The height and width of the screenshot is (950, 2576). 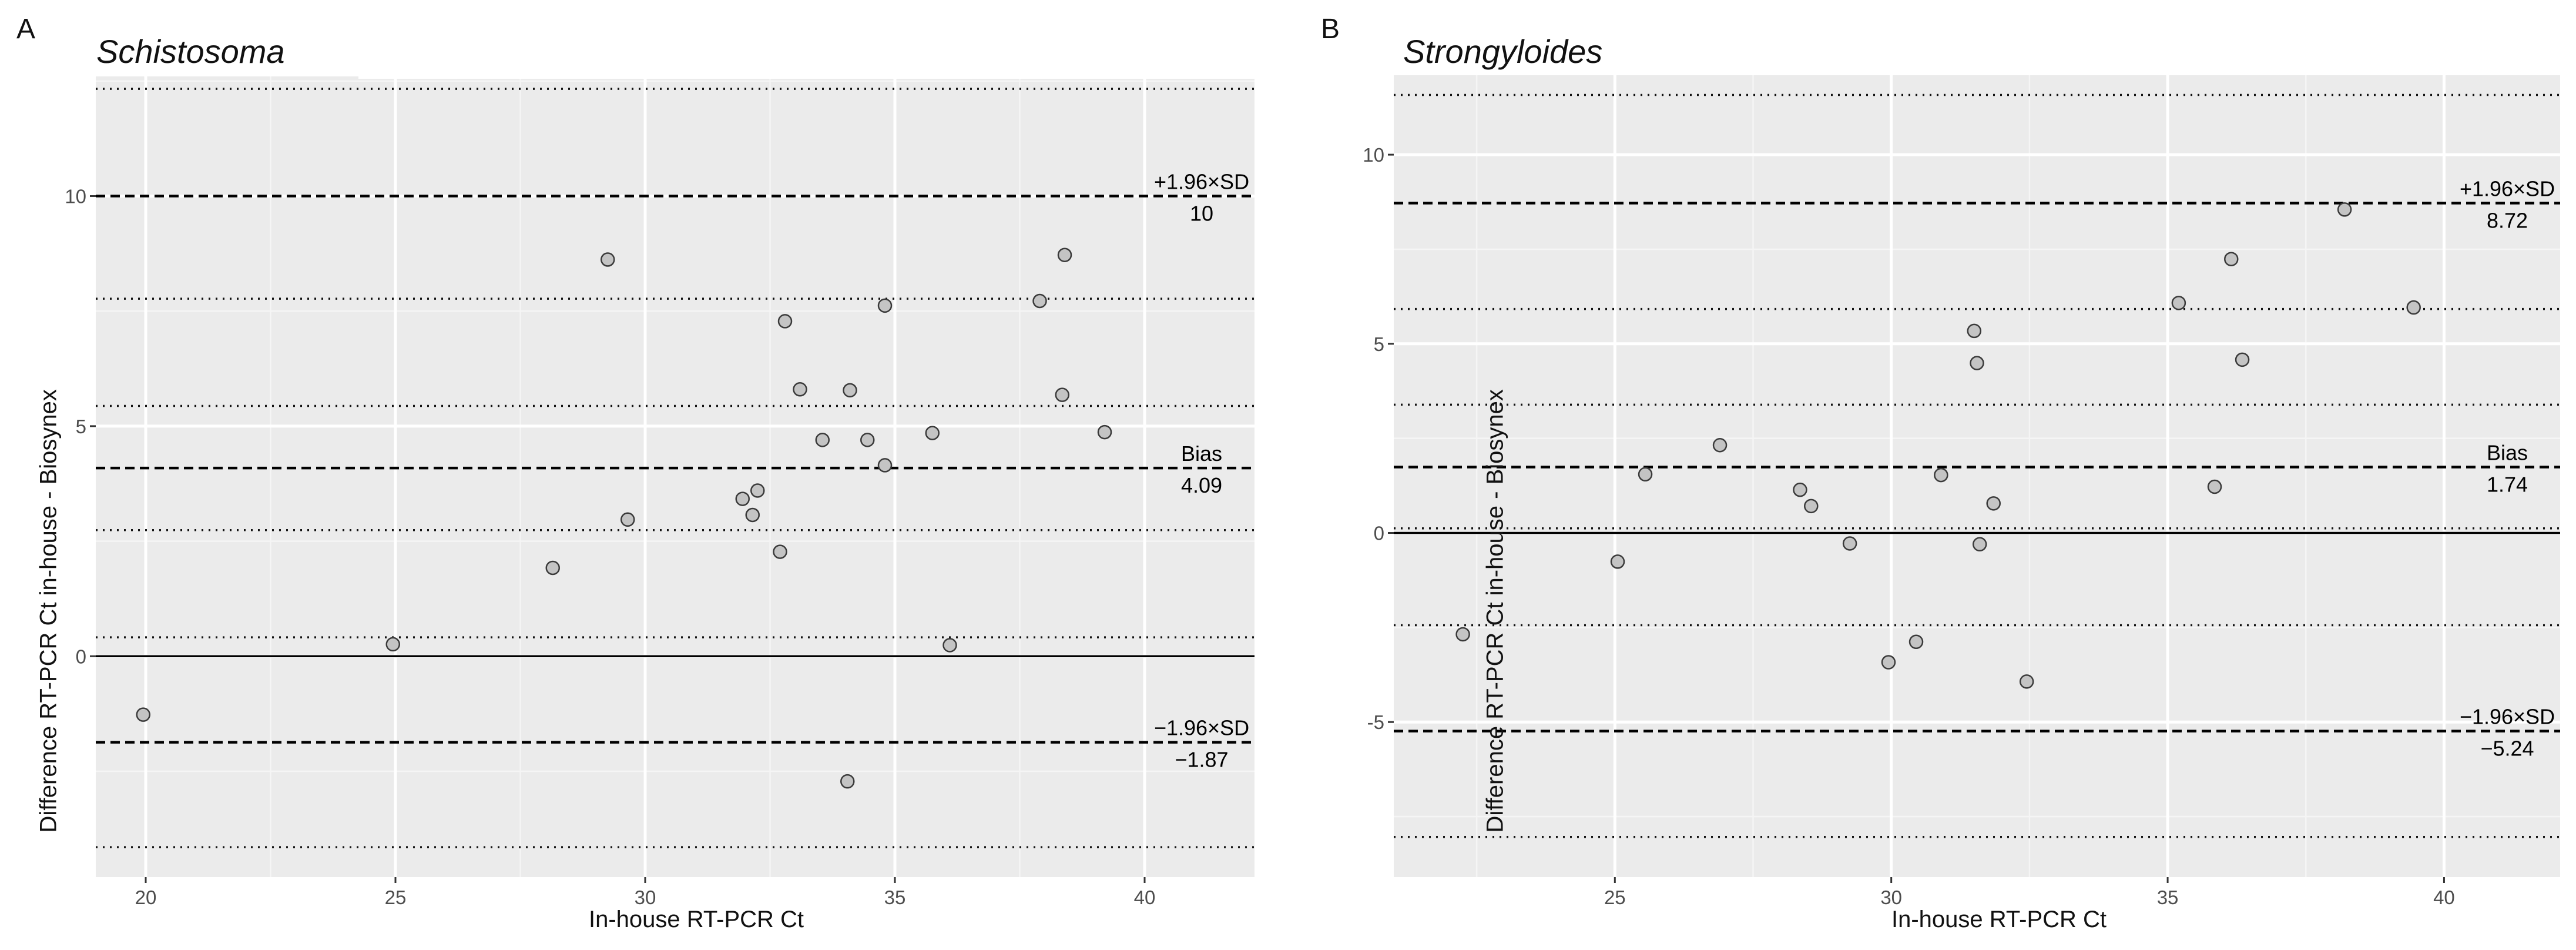 I want to click on dashed-line-value-2: −1.87, so click(x=1201, y=760).